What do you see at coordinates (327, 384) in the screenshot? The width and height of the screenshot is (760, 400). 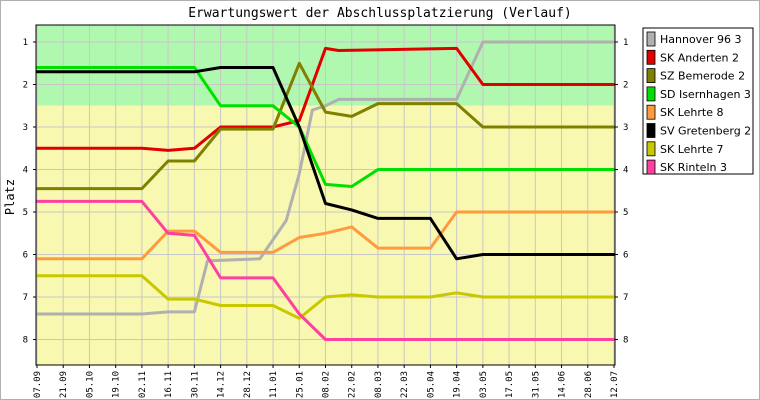 I see `x-tick-label-11: 08.02` at bounding box center [327, 384].